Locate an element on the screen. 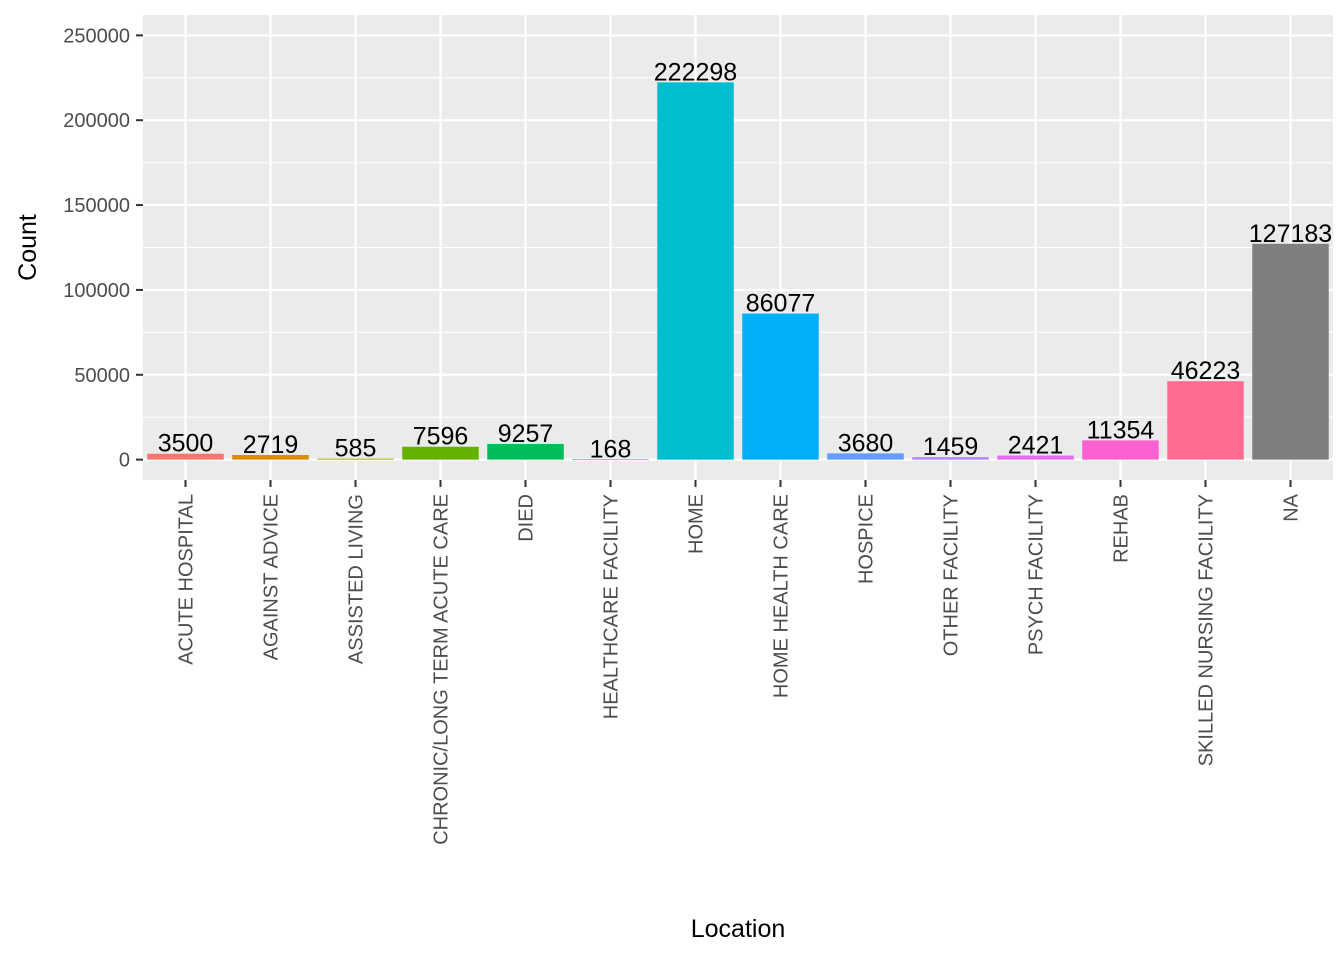 This screenshot has height=960, width=1344. y-tick-label: 100000 is located at coordinates (96, 291).